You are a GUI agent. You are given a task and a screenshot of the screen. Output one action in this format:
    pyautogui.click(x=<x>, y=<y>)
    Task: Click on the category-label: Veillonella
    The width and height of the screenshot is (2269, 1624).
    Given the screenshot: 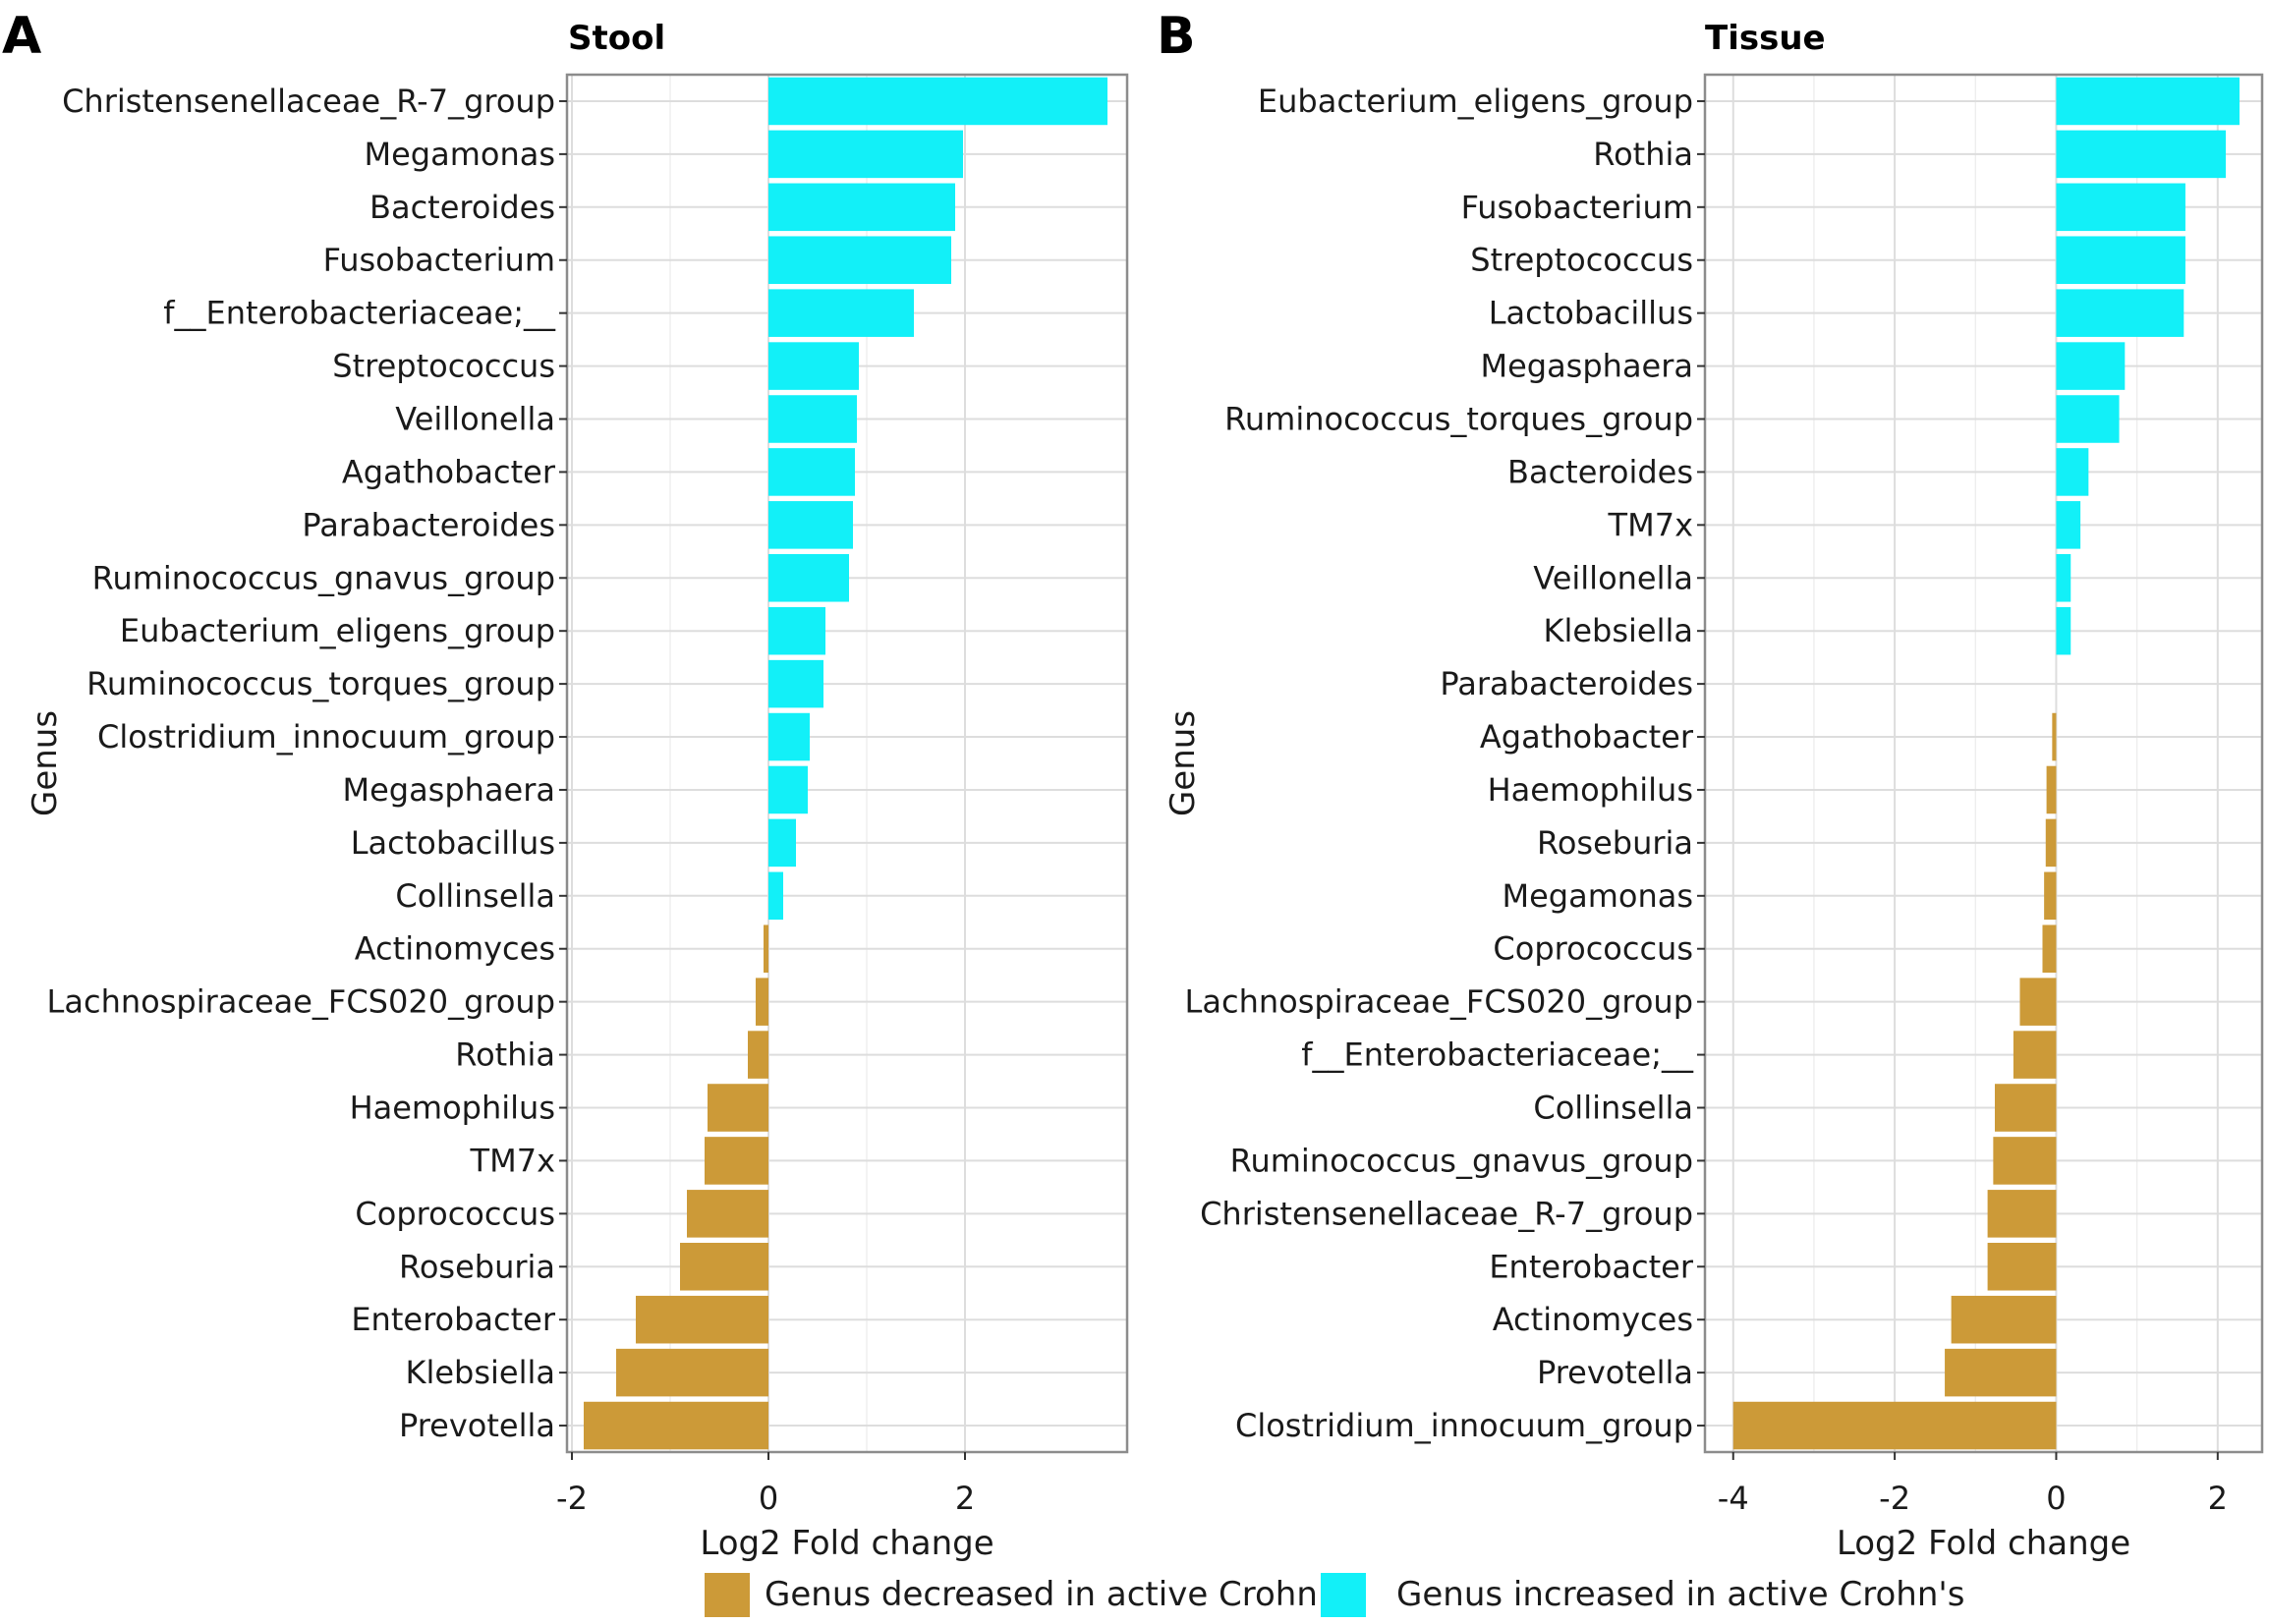 What is the action you would take?
    pyautogui.click(x=1613, y=577)
    